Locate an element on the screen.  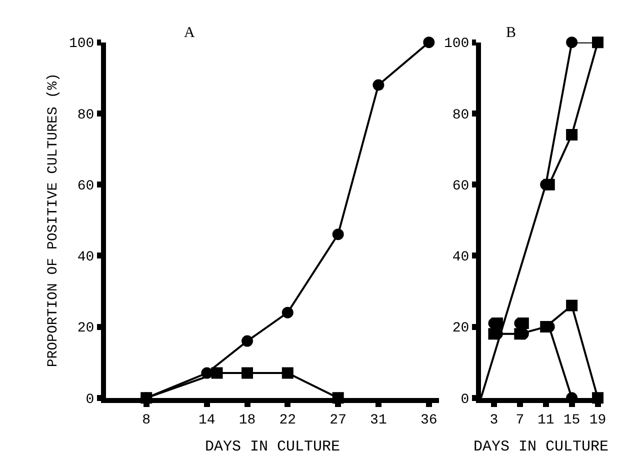
x-tick-label: 11 is located at coordinates (545, 420).